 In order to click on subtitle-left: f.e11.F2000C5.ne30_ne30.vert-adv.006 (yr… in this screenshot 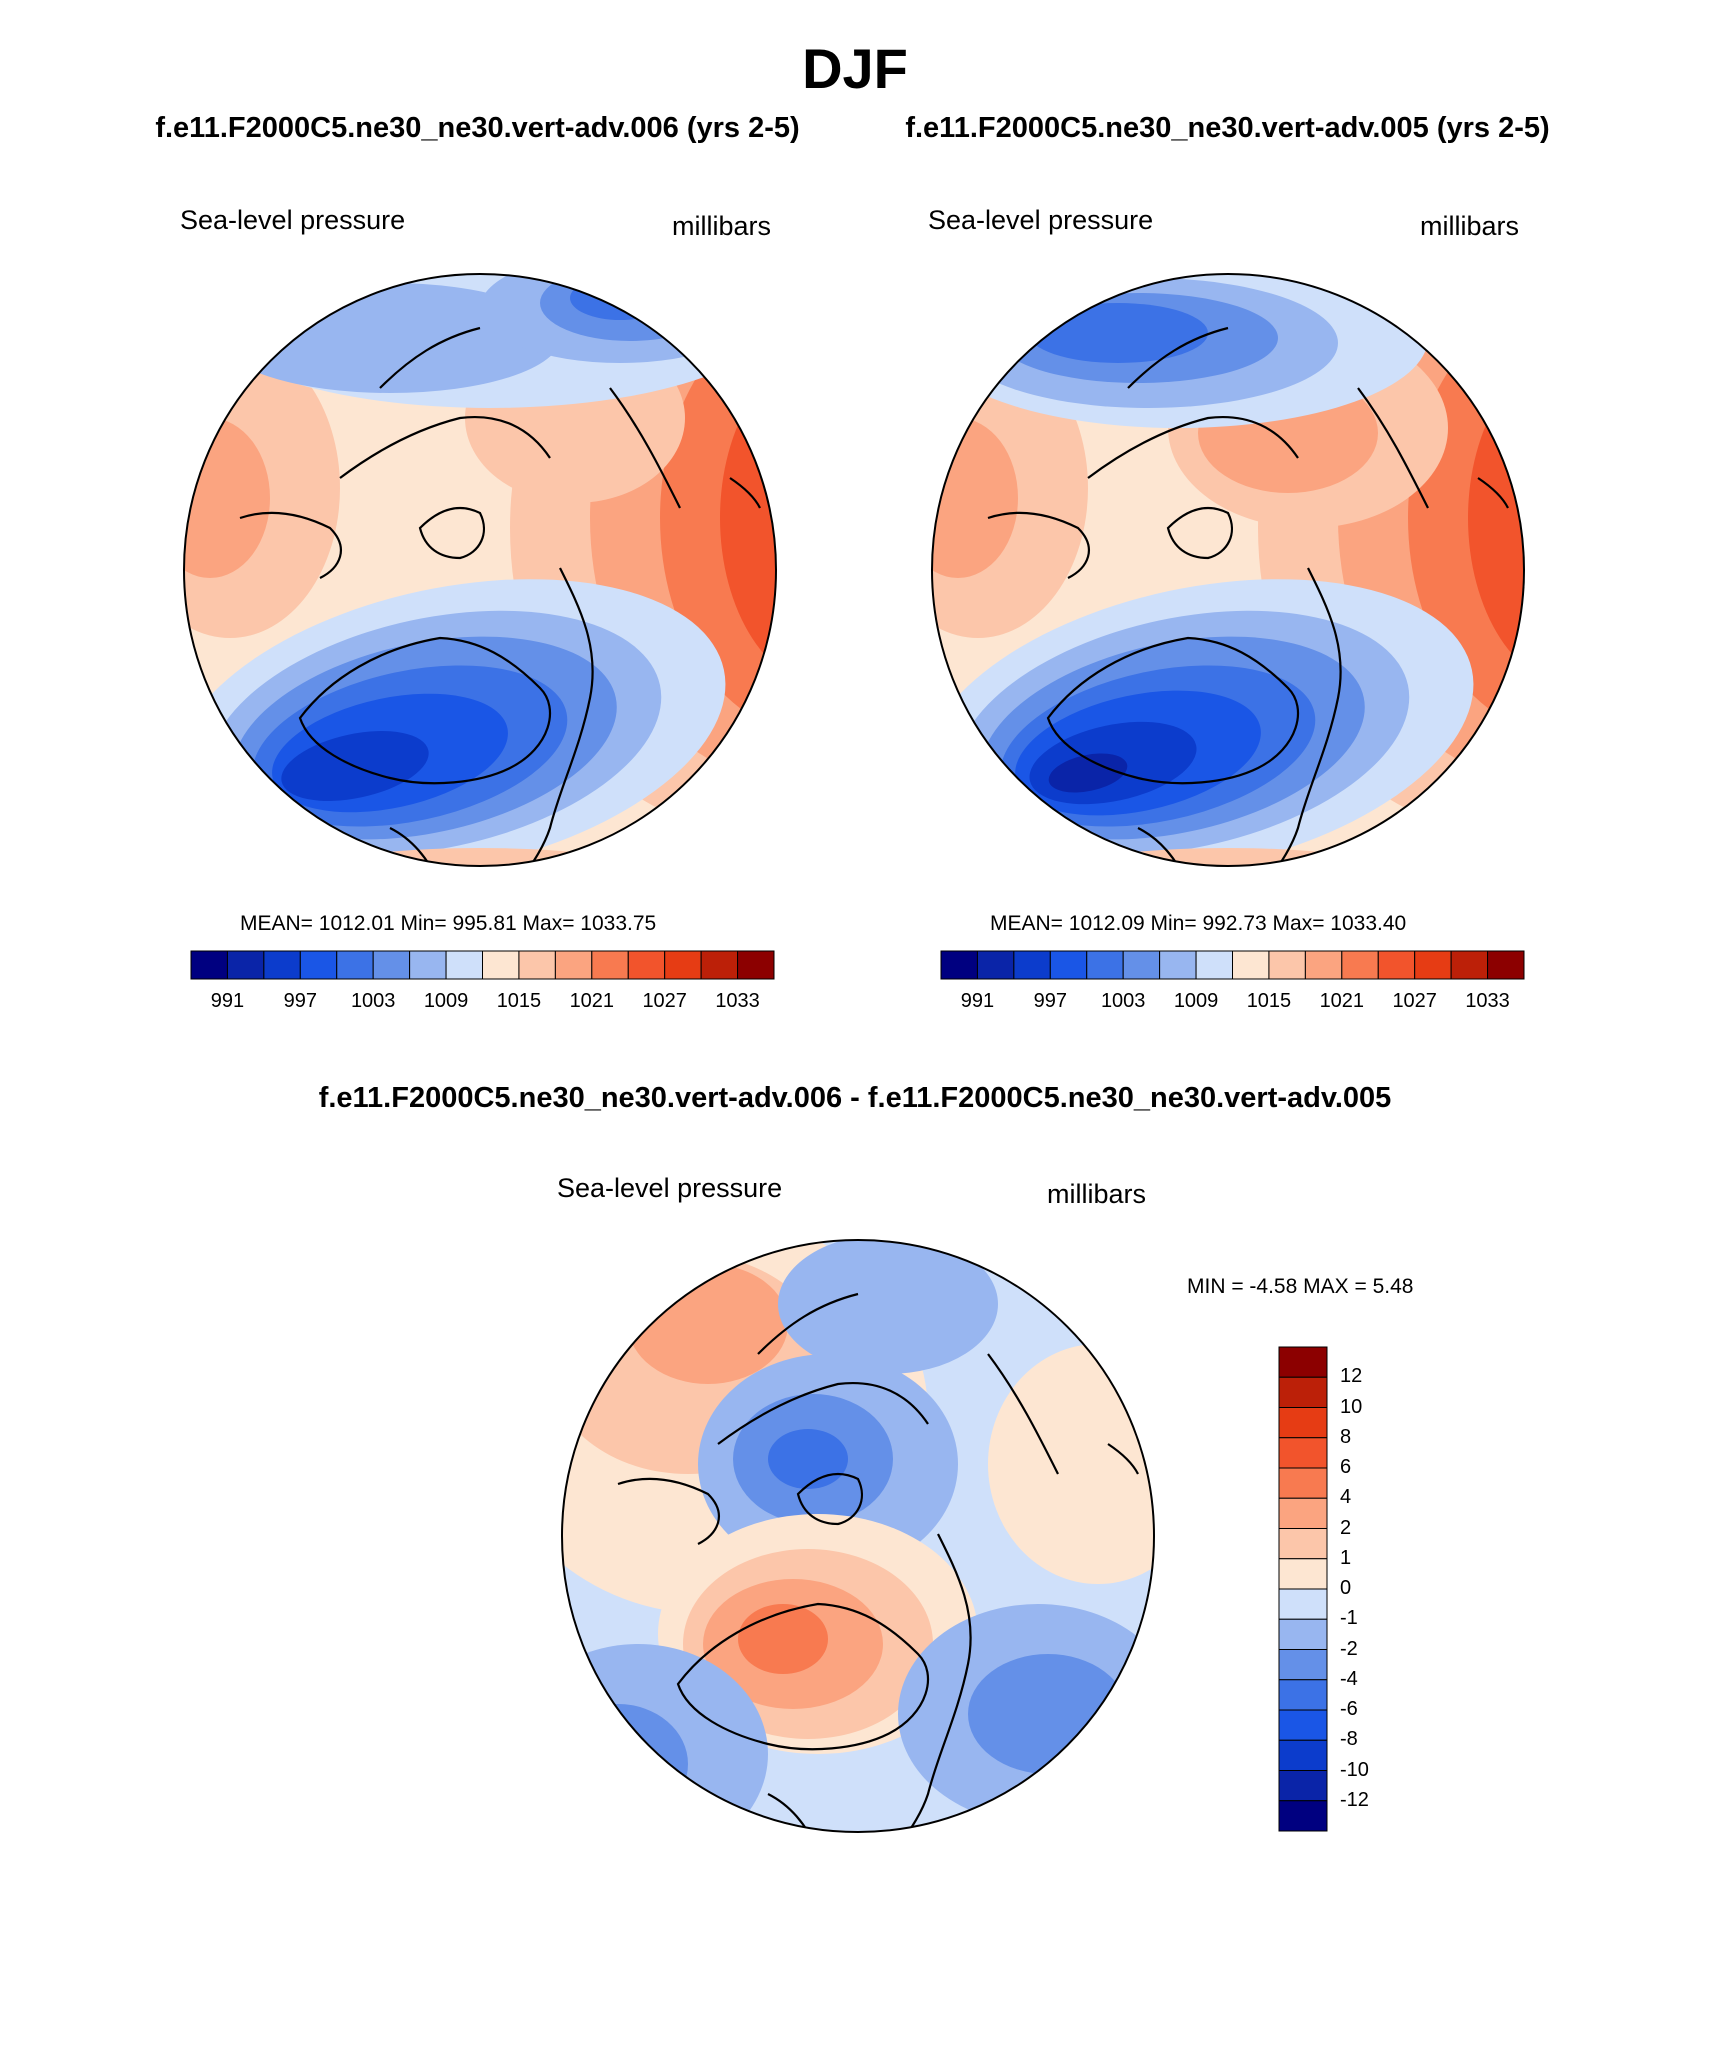, I will do `click(477, 128)`.